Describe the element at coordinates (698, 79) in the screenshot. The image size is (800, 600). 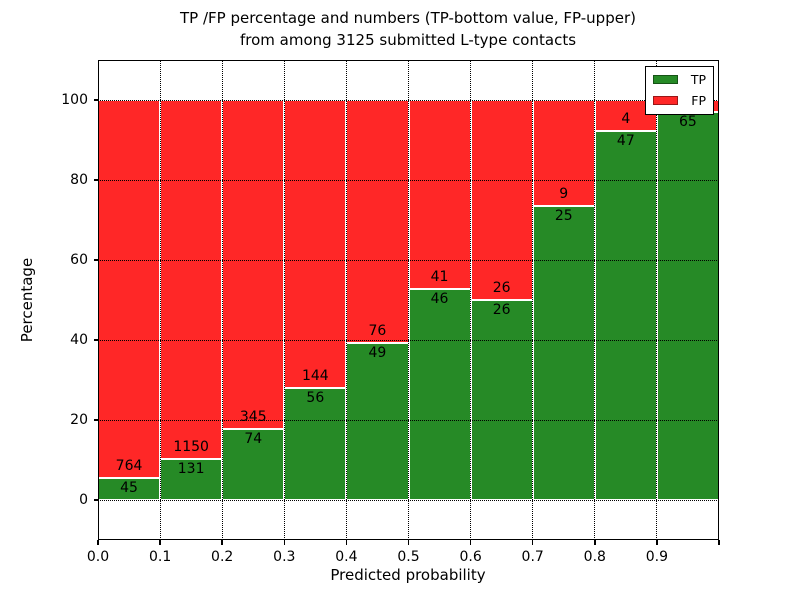
I see `tp-legend-label: TP` at that location.